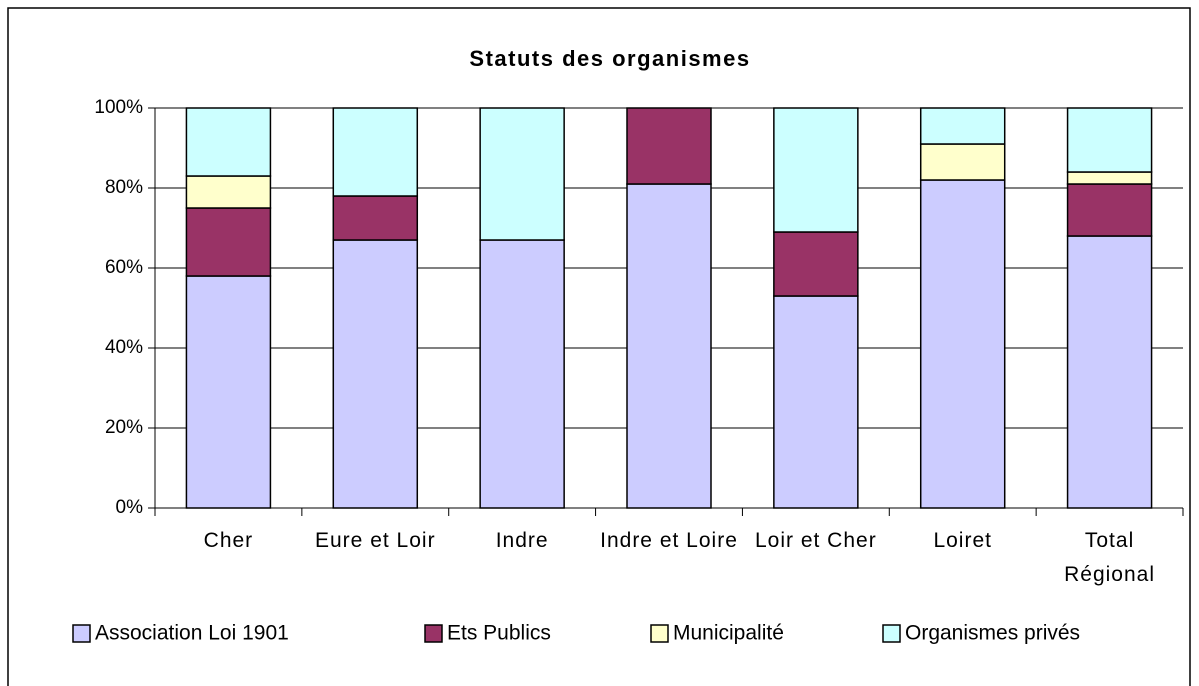 This screenshot has width=1199, height=686. What do you see at coordinates (992, 633) in the screenshot?
I see `legend-label: Organismes privés` at bounding box center [992, 633].